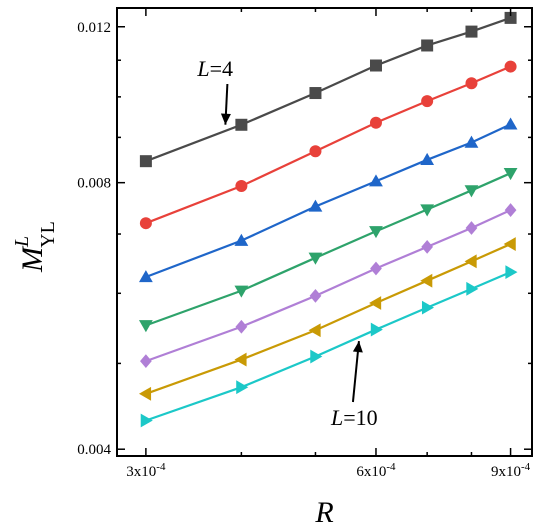 This screenshot has height=530, width=550. Describe the element at coordinates (376, 470) in the screenshot. I see `x-tick-label: 6x10⁻⁴` at that location.